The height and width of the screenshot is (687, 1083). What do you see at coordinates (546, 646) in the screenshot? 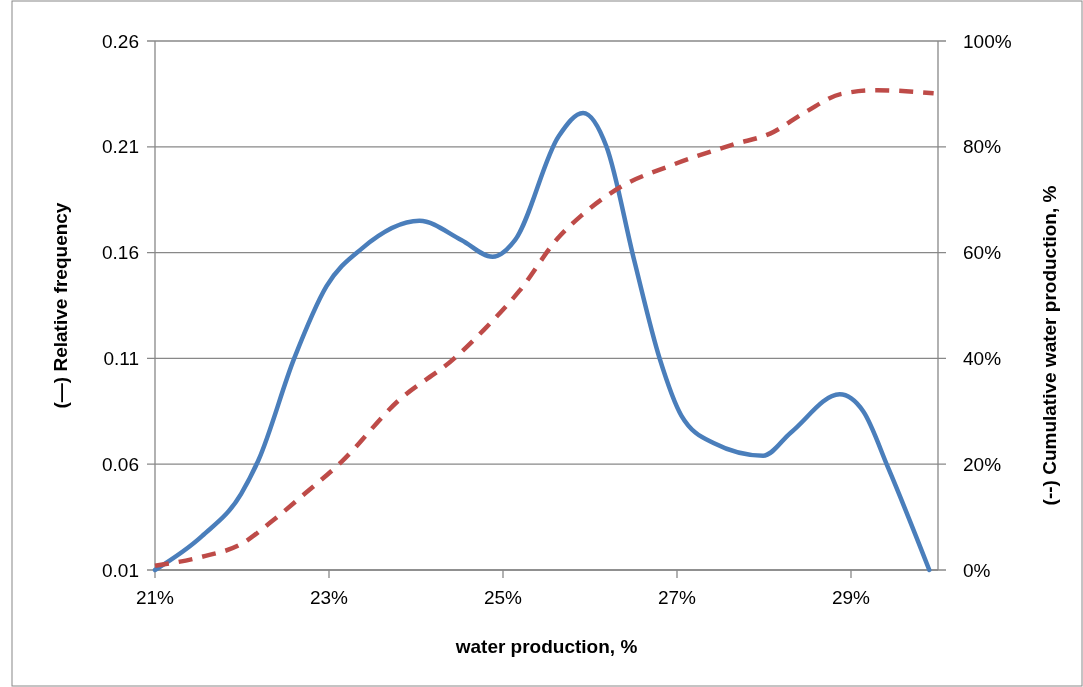
I see `x-axis-title: water production, %` at bounding box center [546, 646].